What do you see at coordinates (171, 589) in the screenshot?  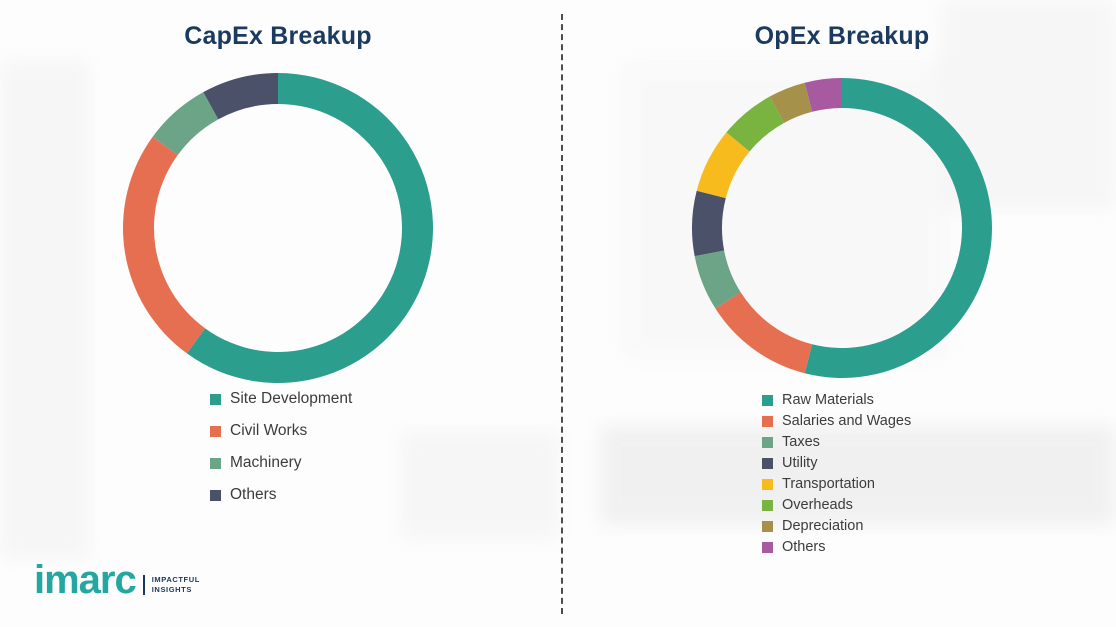 I see `imarc-tagline-line2: INSIGHTS` at bounding box center [171, 589].